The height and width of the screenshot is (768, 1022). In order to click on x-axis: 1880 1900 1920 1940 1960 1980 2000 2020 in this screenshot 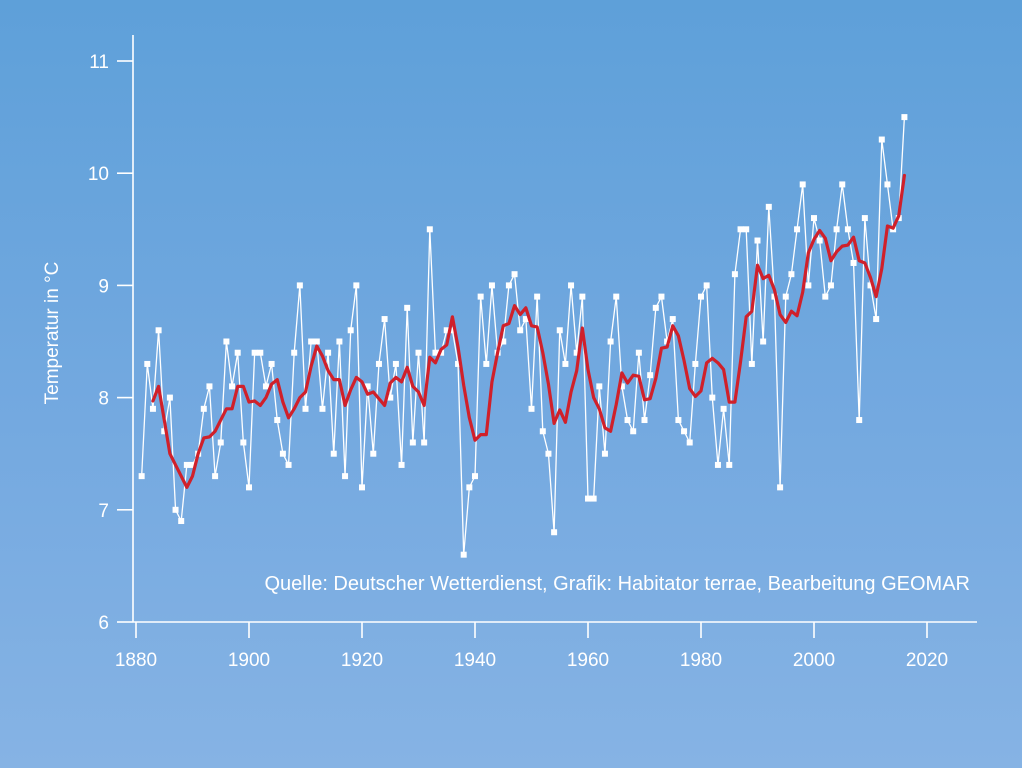, I will do `click(546, 646)`.